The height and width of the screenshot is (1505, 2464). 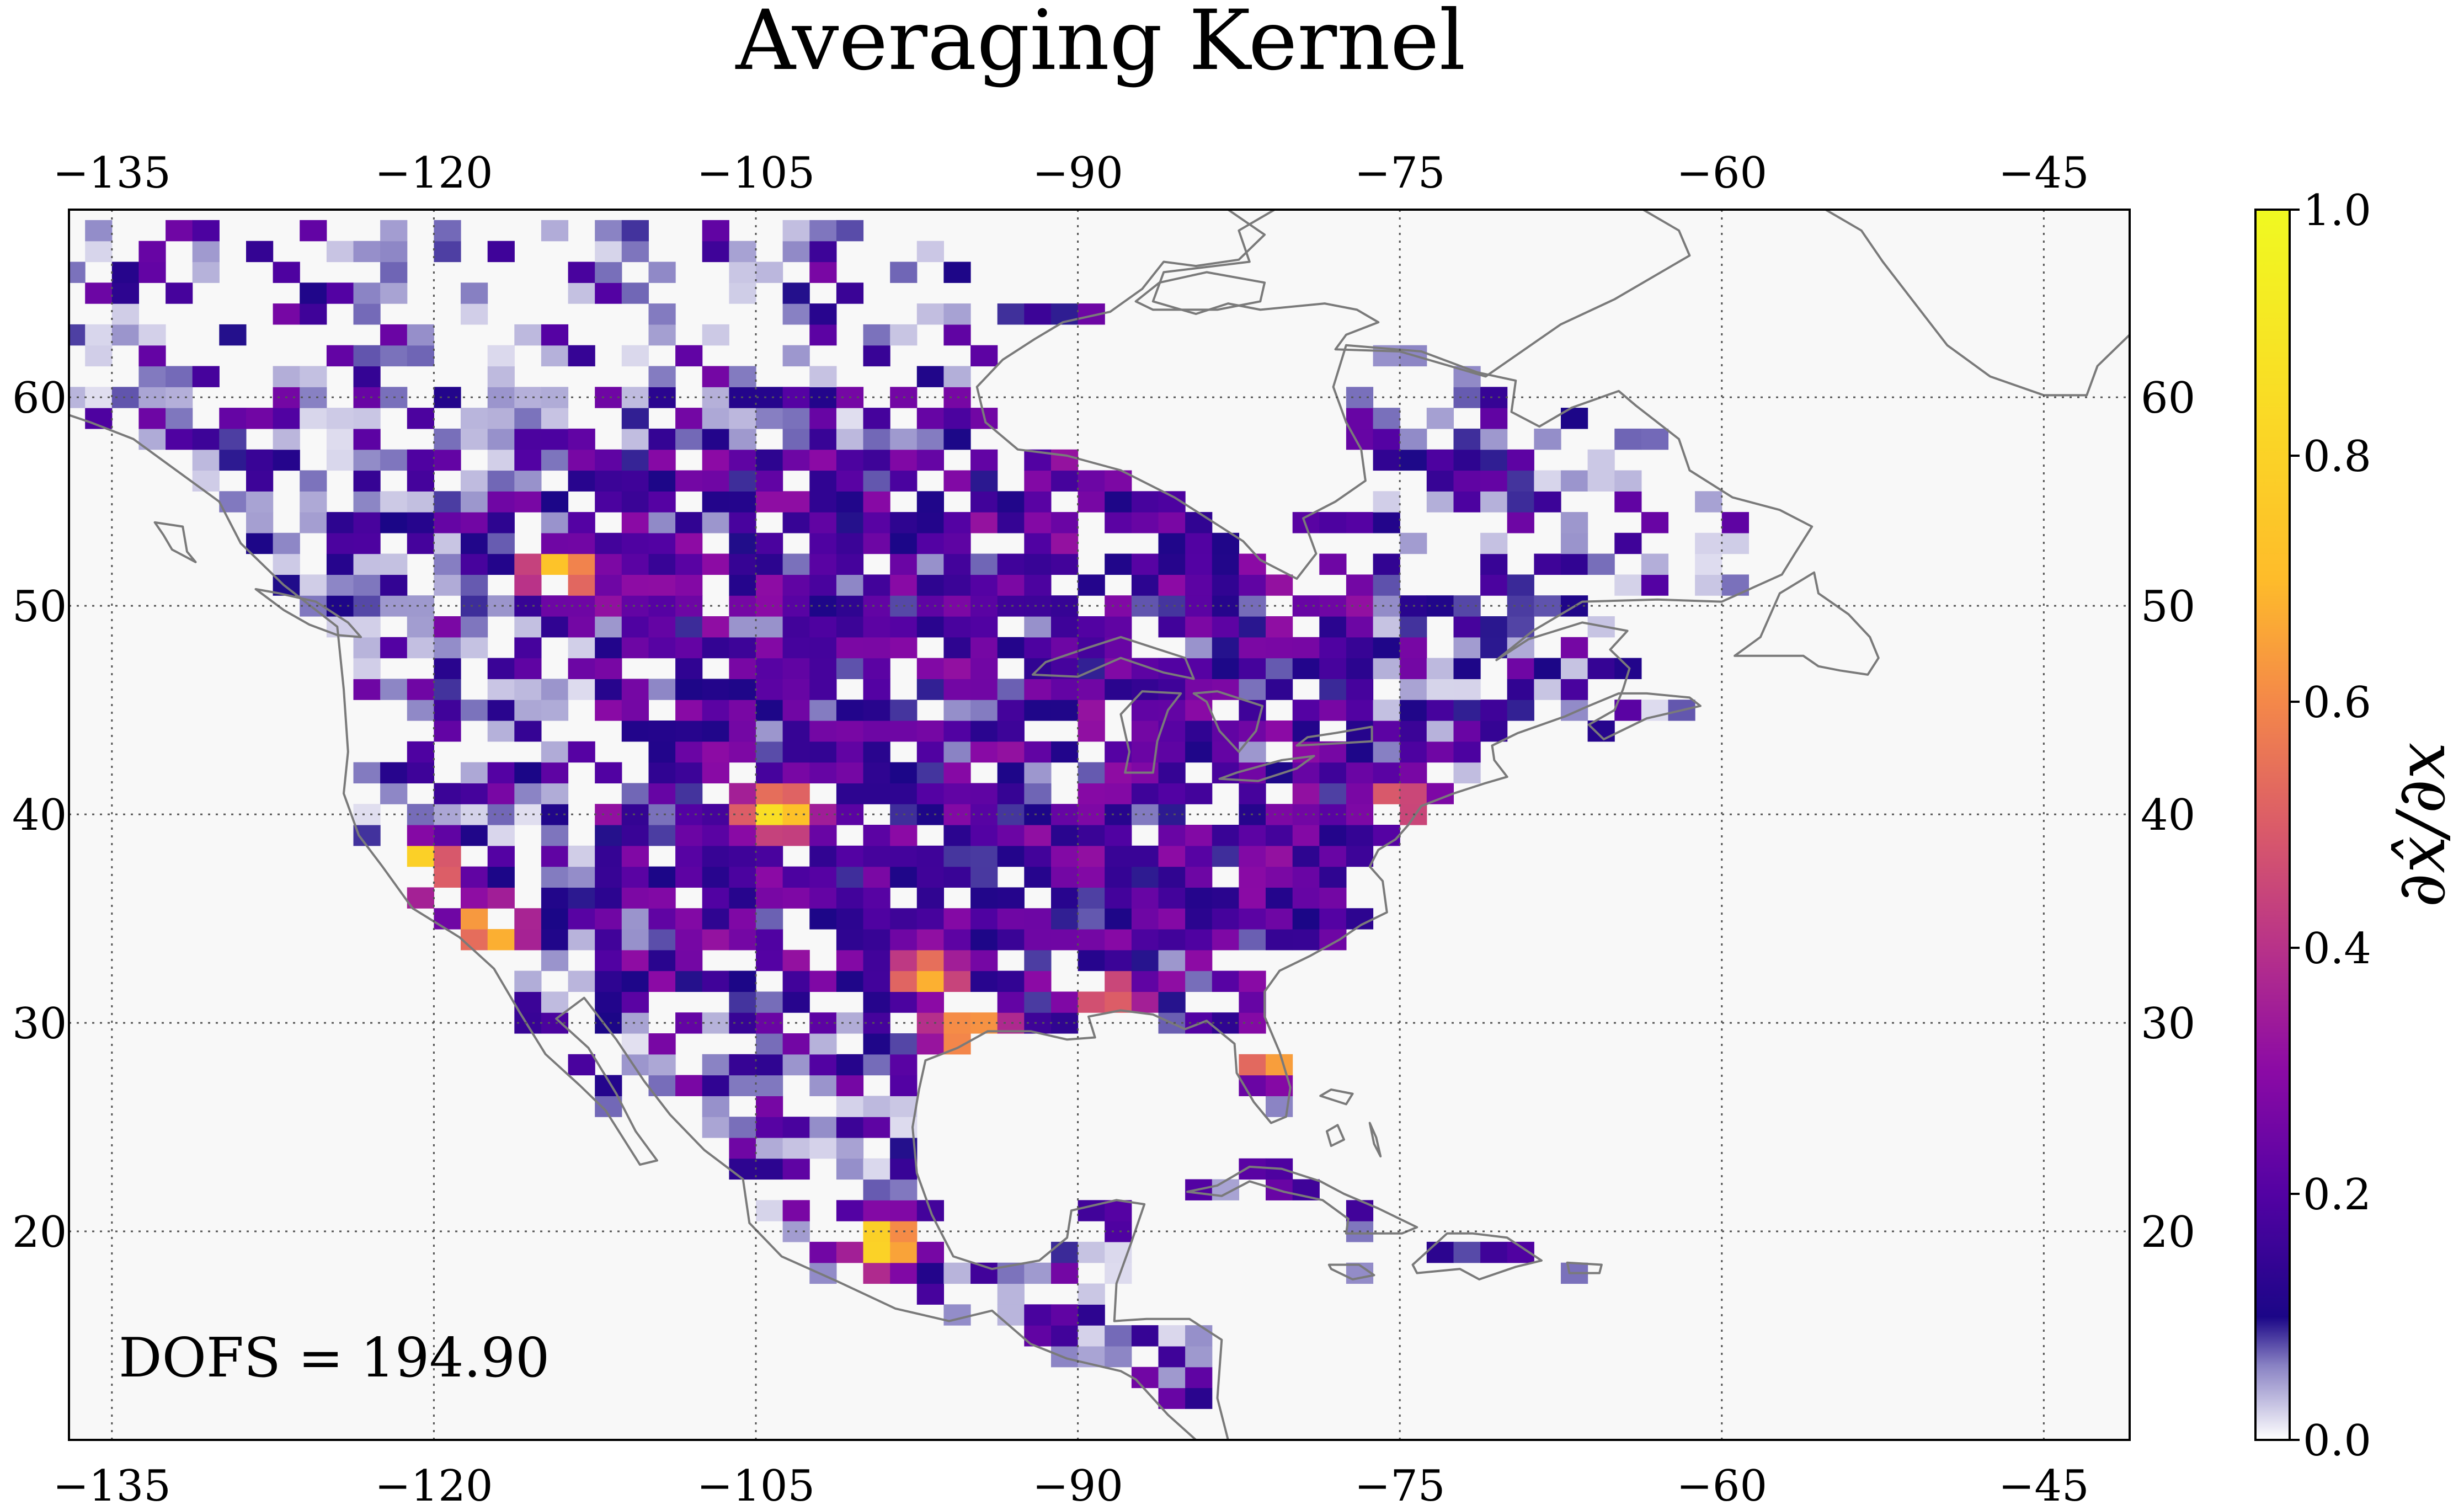 I want to click on coastline-path, so click(x=1336, y=1097).